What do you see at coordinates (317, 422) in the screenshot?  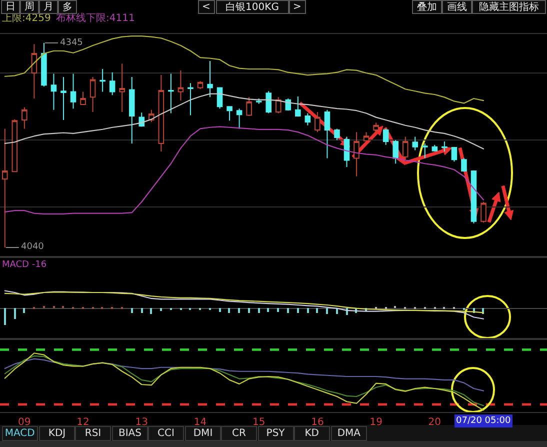 I see `x-tick-label: 16` at bounding box center [317, 422].